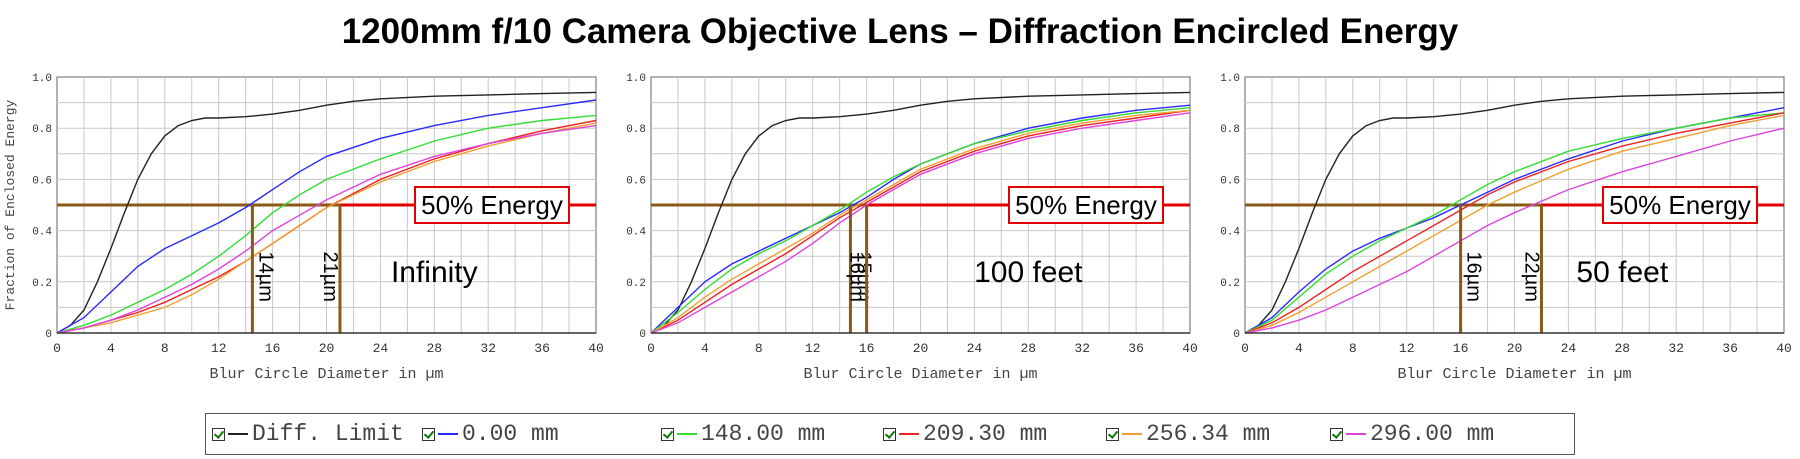 The width and height of the screenshot is (1800, 459). Describe the element at coordinates (1208, 434) in the screenshot. I see `legend-label: 256.34 mm` at that location.